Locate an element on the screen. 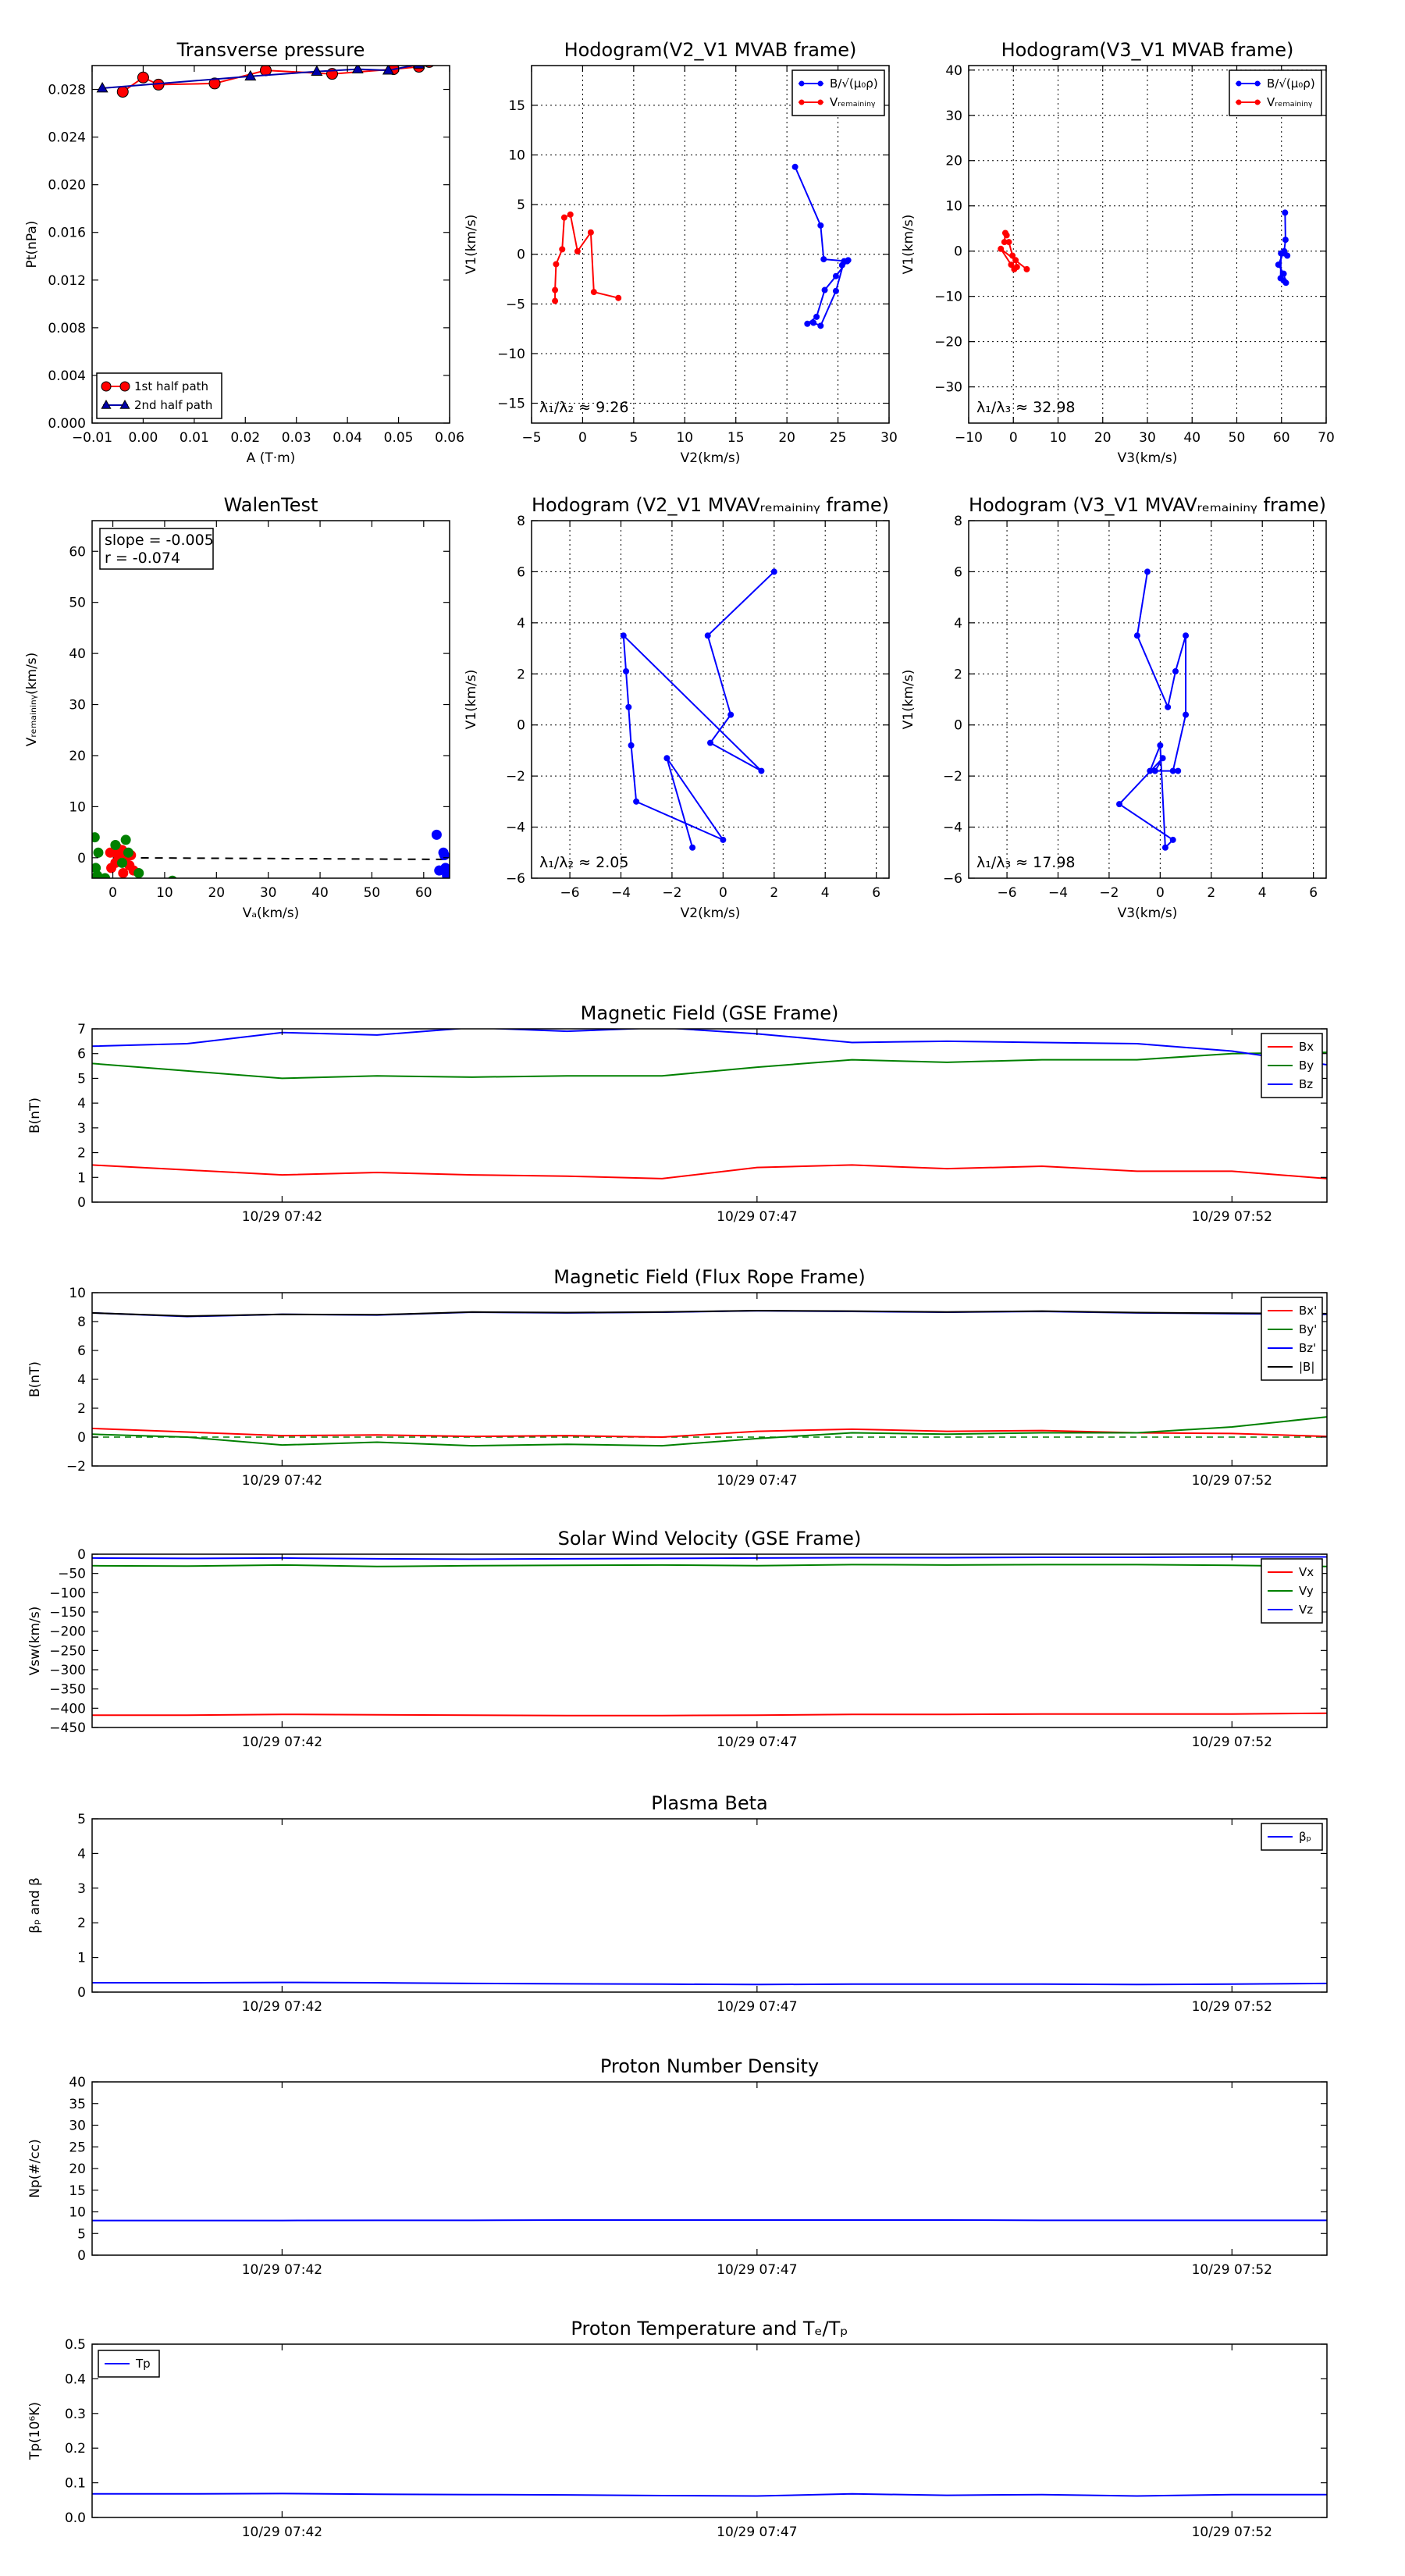 The image size is (1405, 2576). chart-title: Solar Wind Velocity (GSE Frame) is located at coordinates (710, 1539).